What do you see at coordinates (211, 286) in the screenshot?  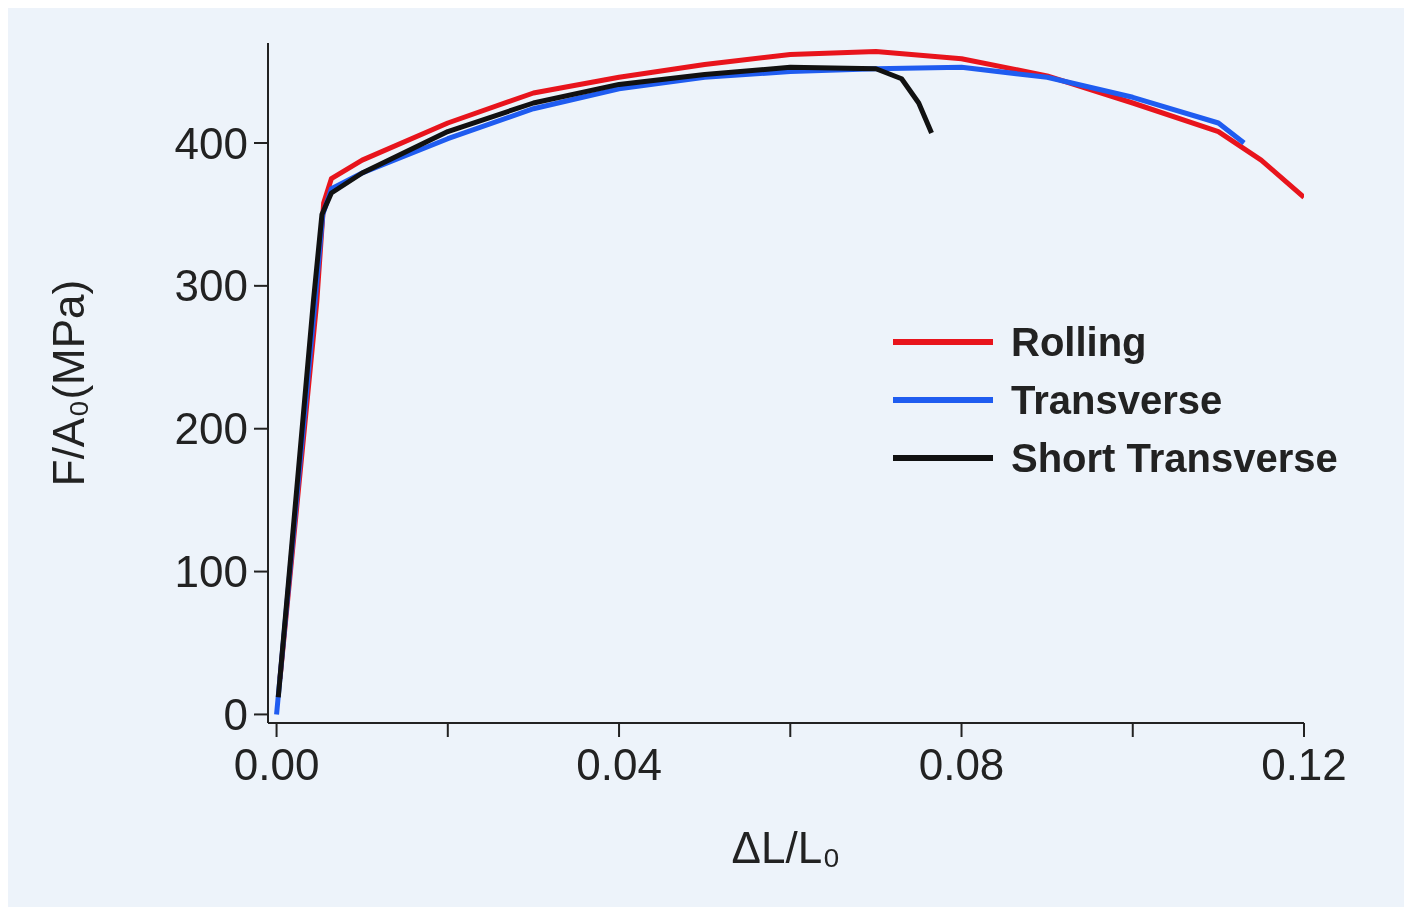 I see `y-tick-label: 300` at bounding box center [211, 286].